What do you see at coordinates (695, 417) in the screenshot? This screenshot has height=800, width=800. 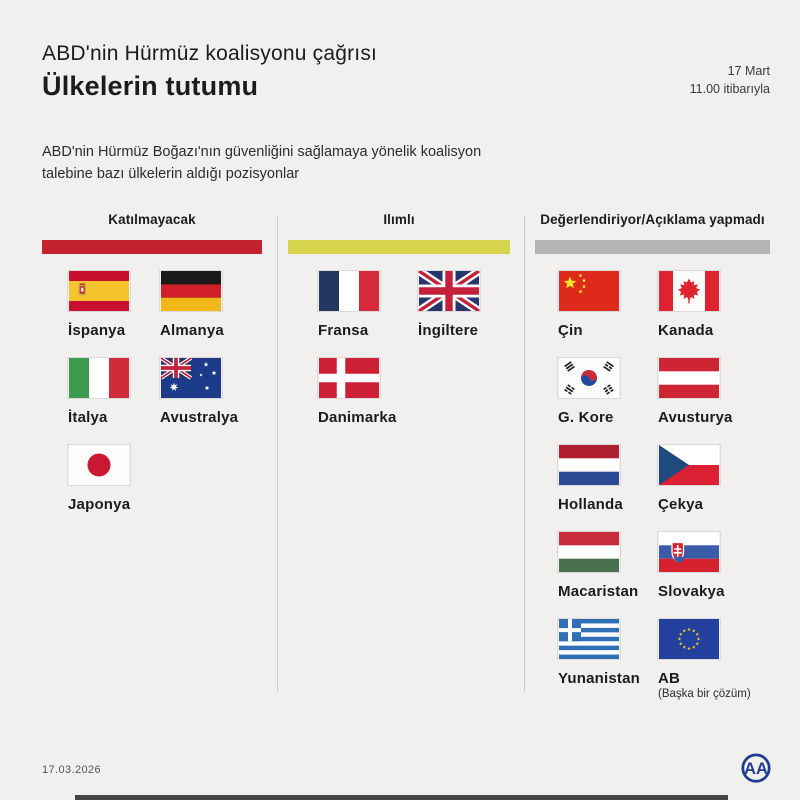 I see `country-name: Avusturya` at bounding box center [695, 417].